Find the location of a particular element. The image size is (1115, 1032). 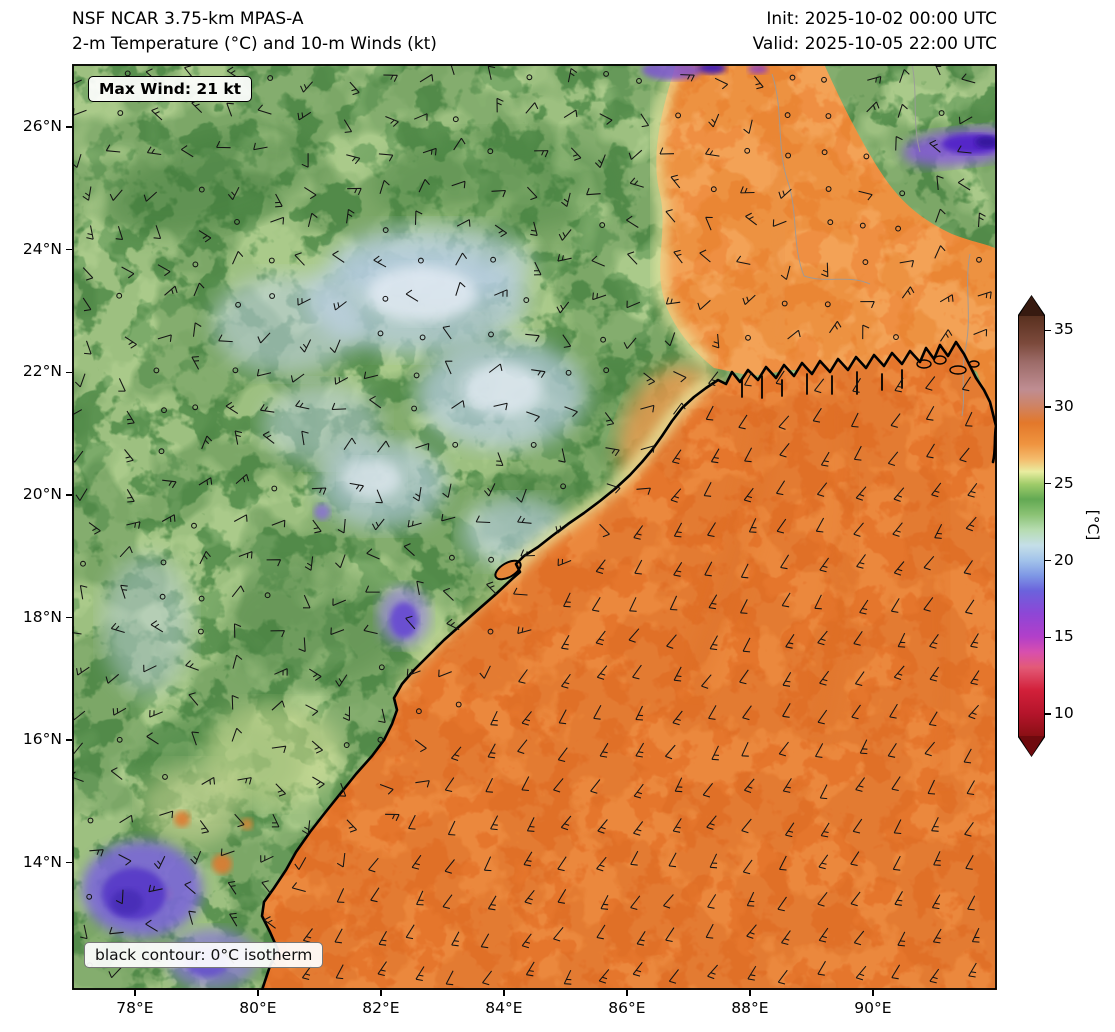

colorbar is located at coordinates (1031, 526).